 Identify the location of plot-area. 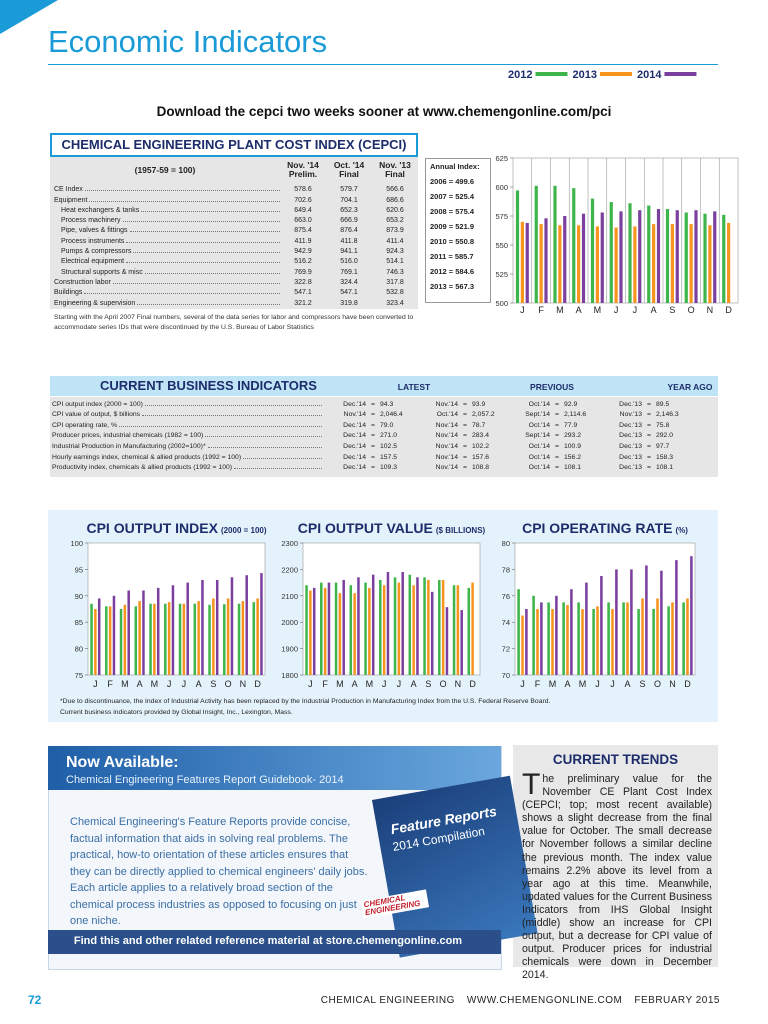
(625, 230).